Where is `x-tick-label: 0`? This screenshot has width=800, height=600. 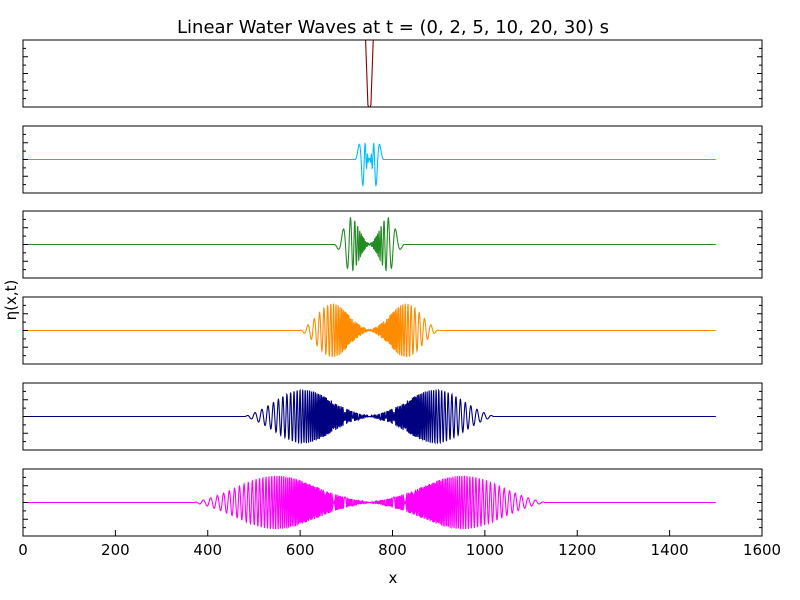
x-tick-label: 0 is located at coordinates (23, 550).